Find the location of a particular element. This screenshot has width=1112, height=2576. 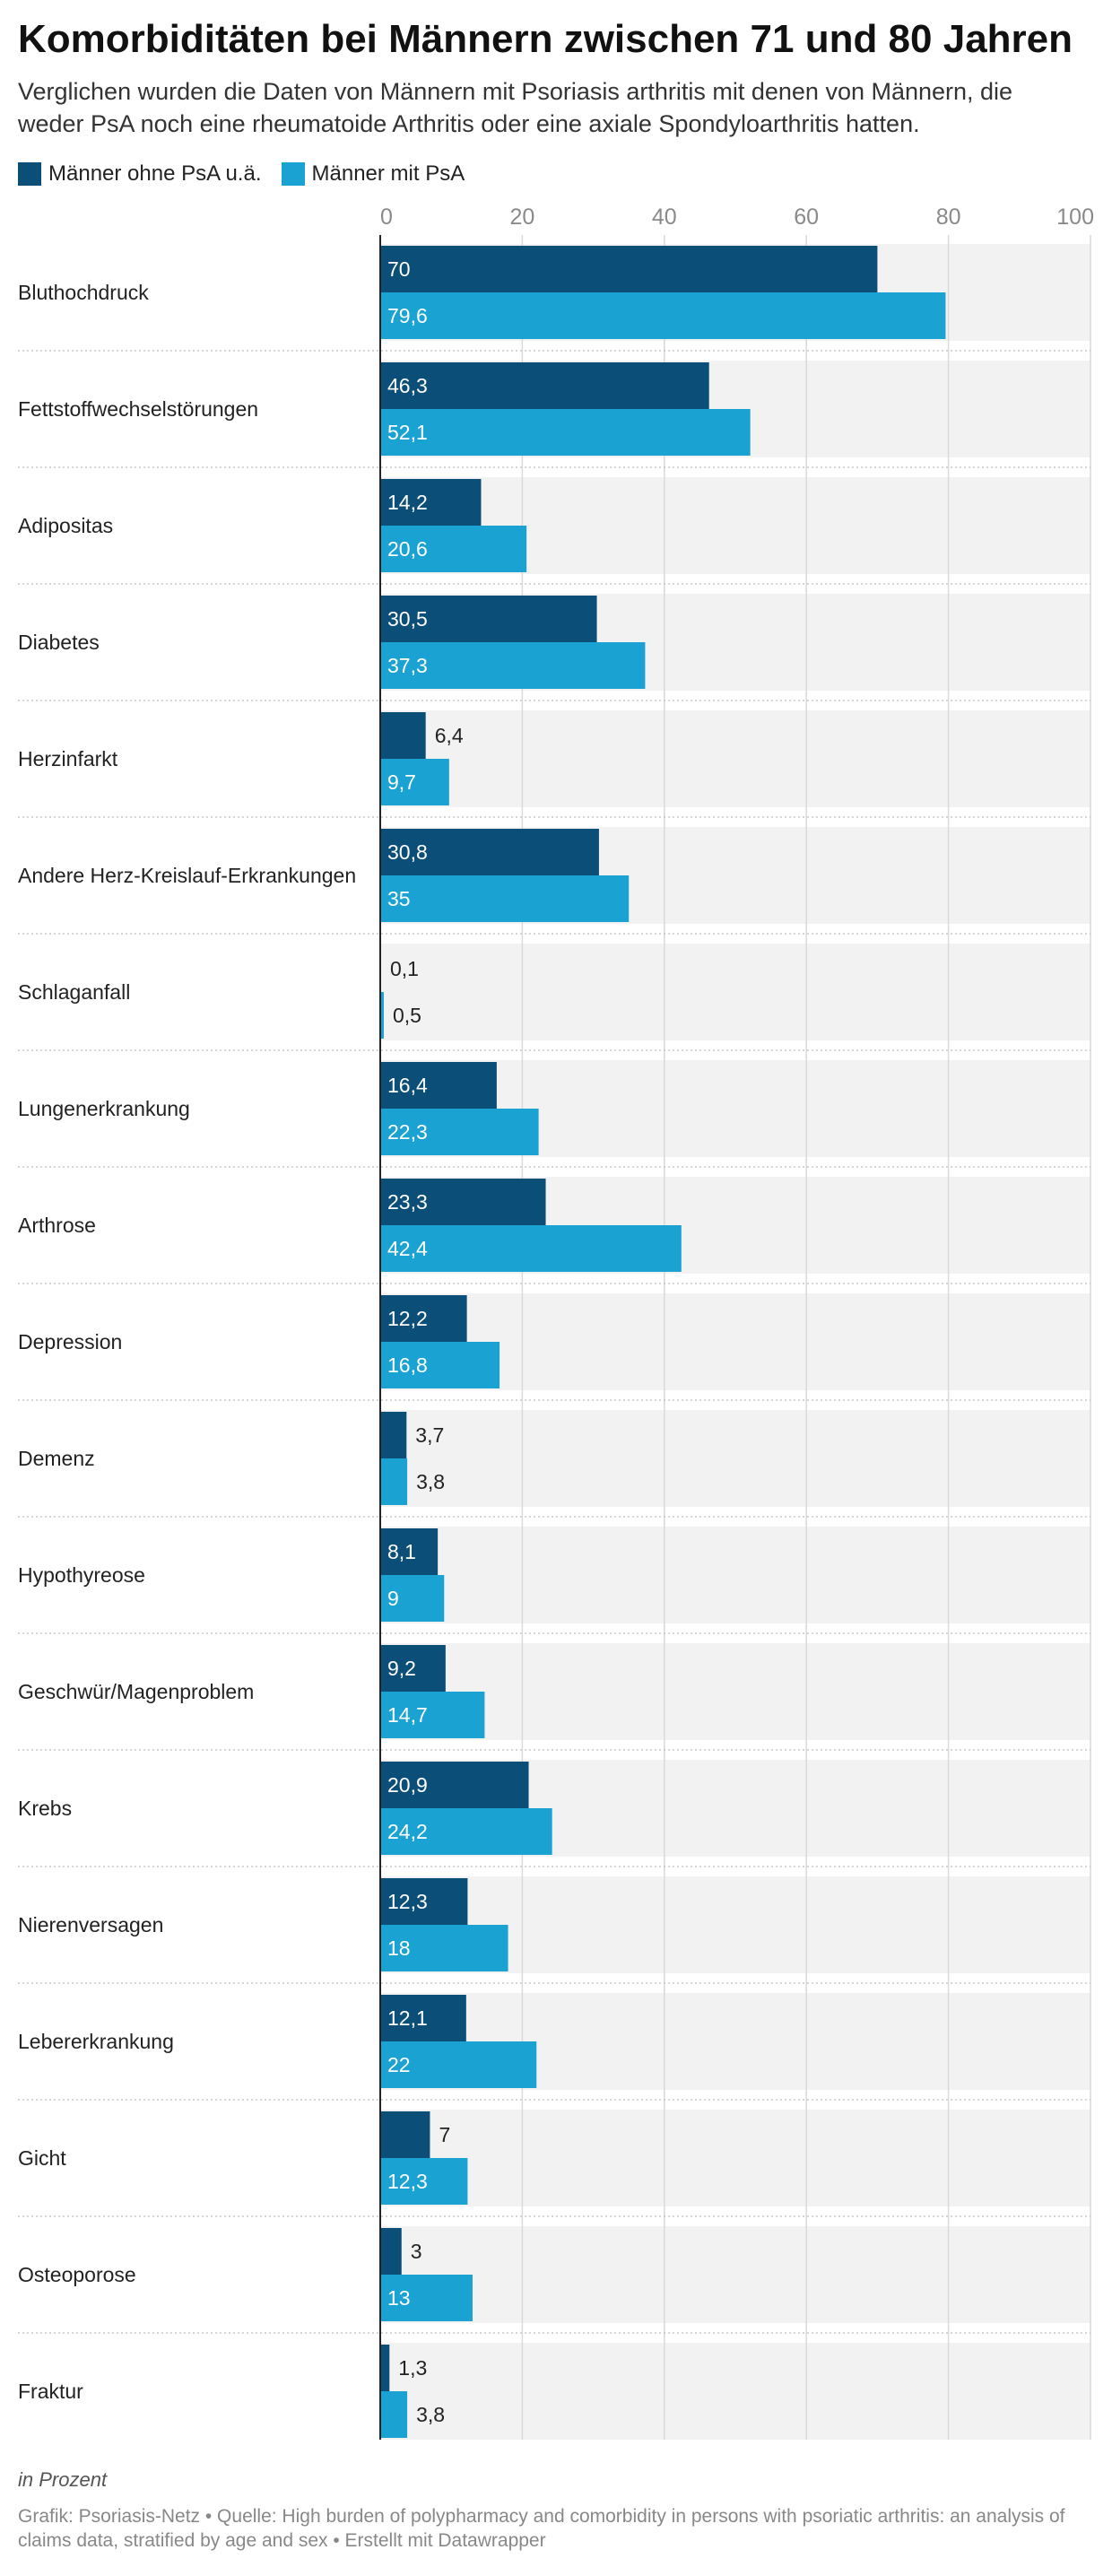

value-label: 6,4 is located at coordinates (449, 735).